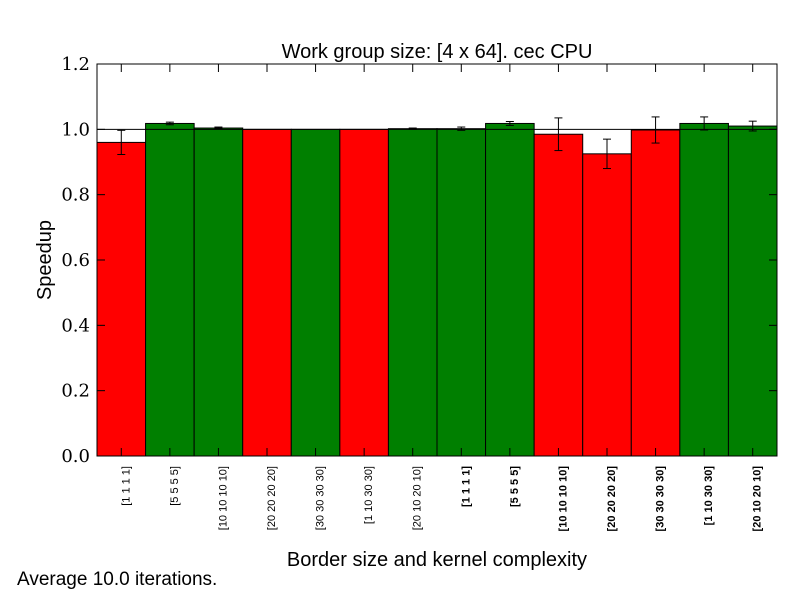 The width and height of the screenshot is (800, 600). Describe the element at coordinates (117, 579) in the screenshot. I see `footnote: Average 10.0 iterations.` at that location.